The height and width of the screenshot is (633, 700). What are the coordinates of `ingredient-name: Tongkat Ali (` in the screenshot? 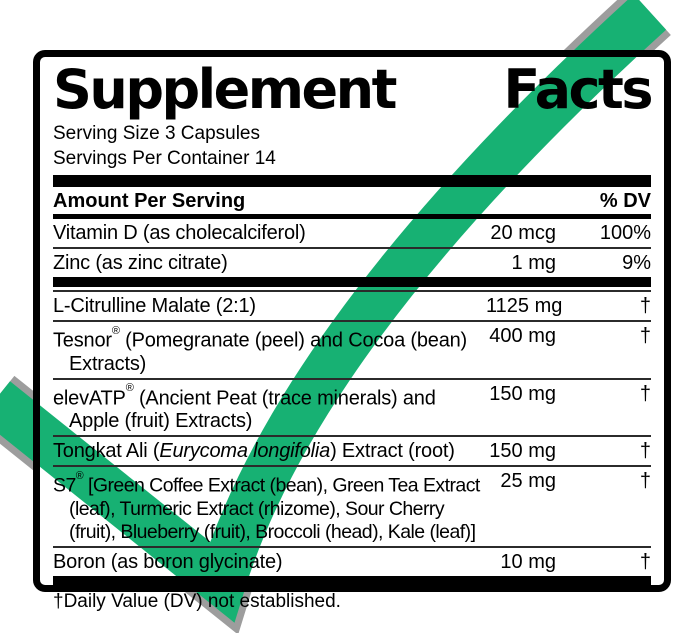 It's located at (106, 451).